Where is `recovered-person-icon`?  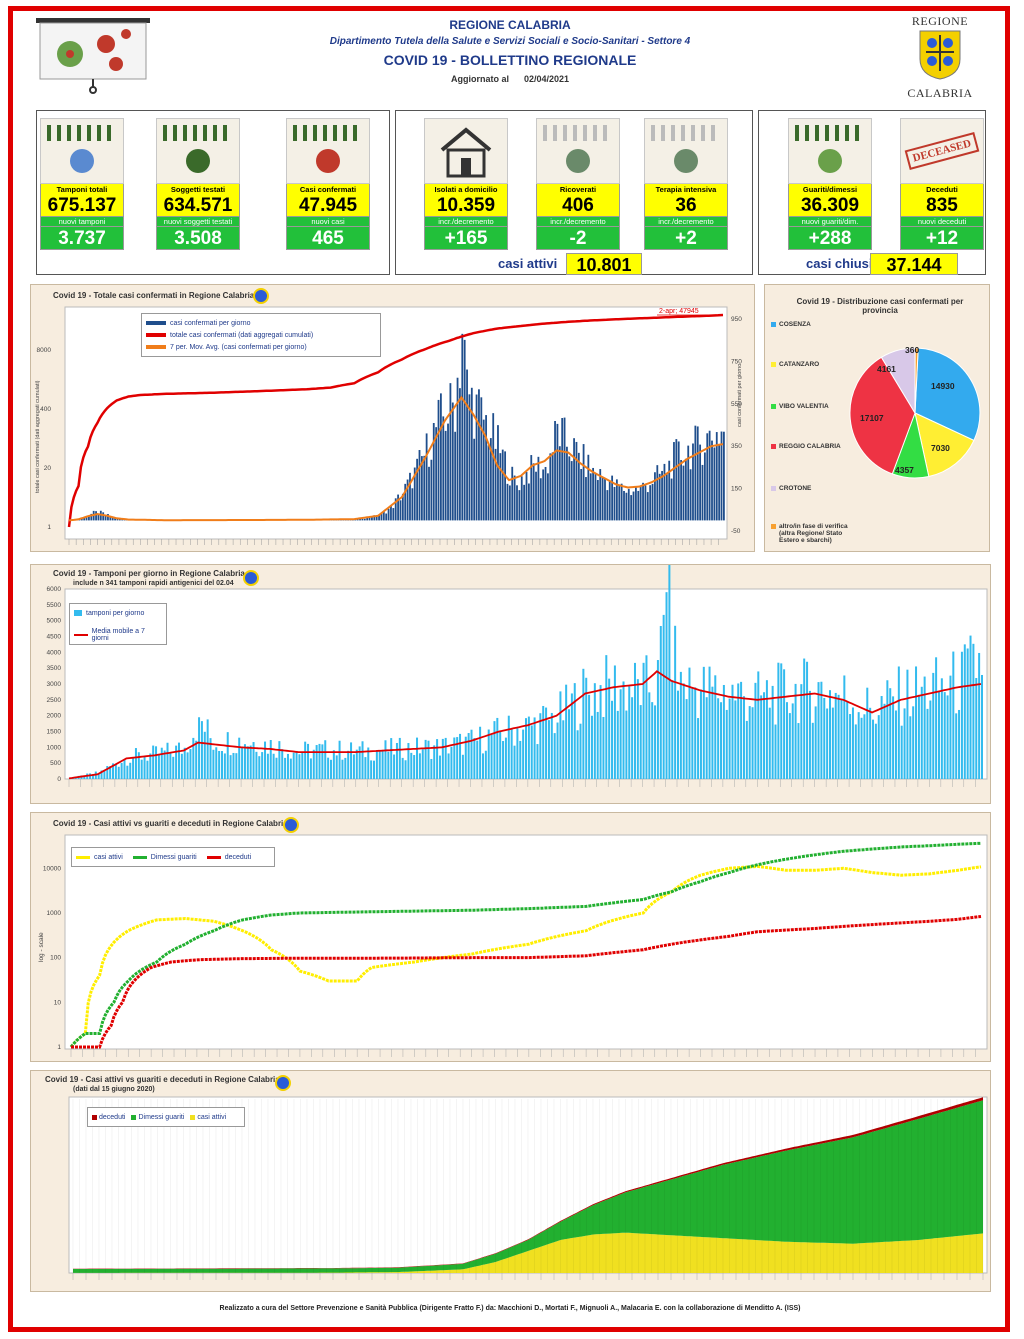 recovered-person-icon is located at coordinates (830, 151).